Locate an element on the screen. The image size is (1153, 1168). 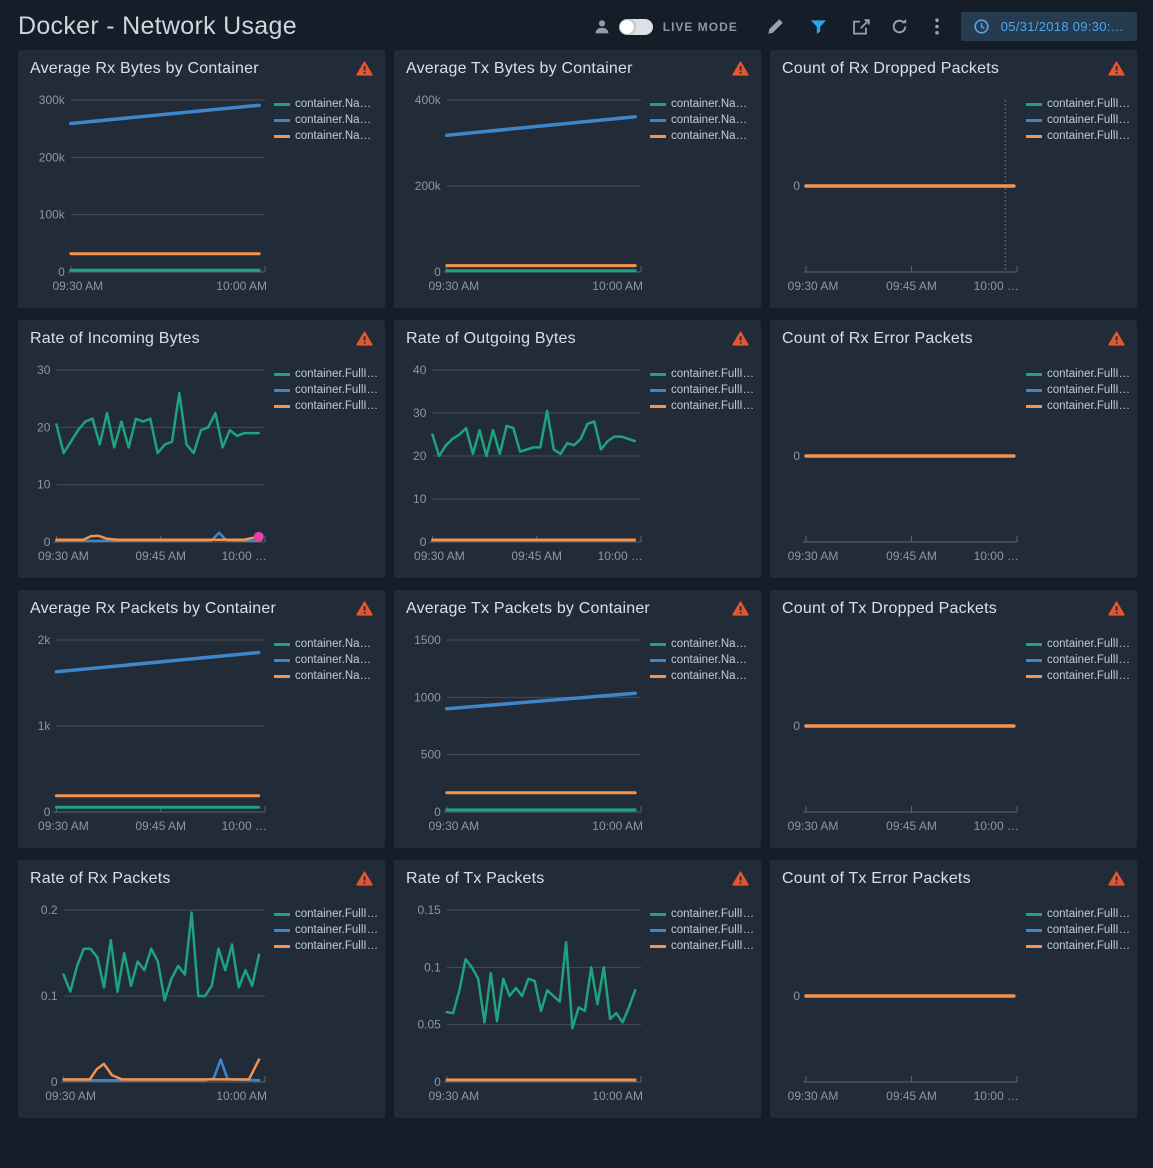
svg-text: 500 is located at coordinates (431, 755).